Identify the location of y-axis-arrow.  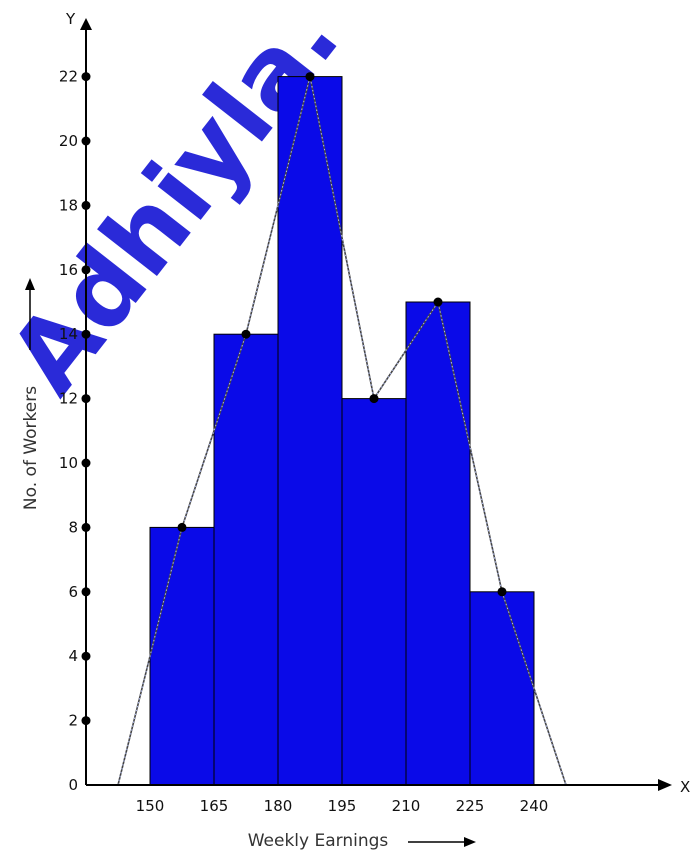
(86, 24).